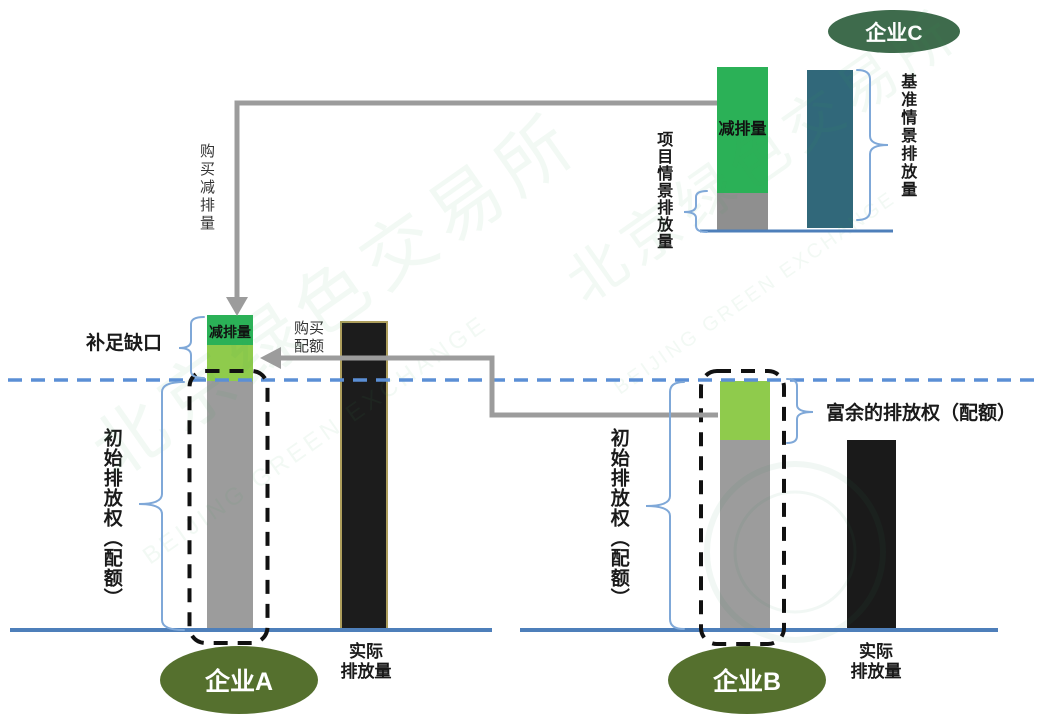 The image size is (1042, 719). What do you see at coordinates (308, 337) in the screenshot?
I see `buy-allowance-label: 购买 配额` at bounding box center [308, 337].